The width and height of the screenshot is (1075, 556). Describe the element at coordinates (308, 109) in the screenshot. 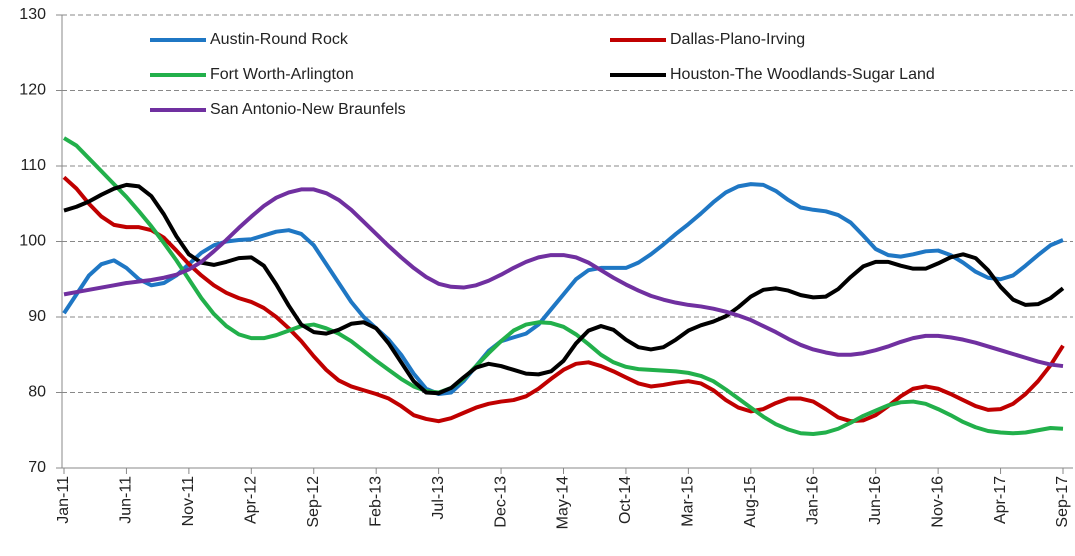

I see `legend-label: San Antonio-New Braunfels` at that location.